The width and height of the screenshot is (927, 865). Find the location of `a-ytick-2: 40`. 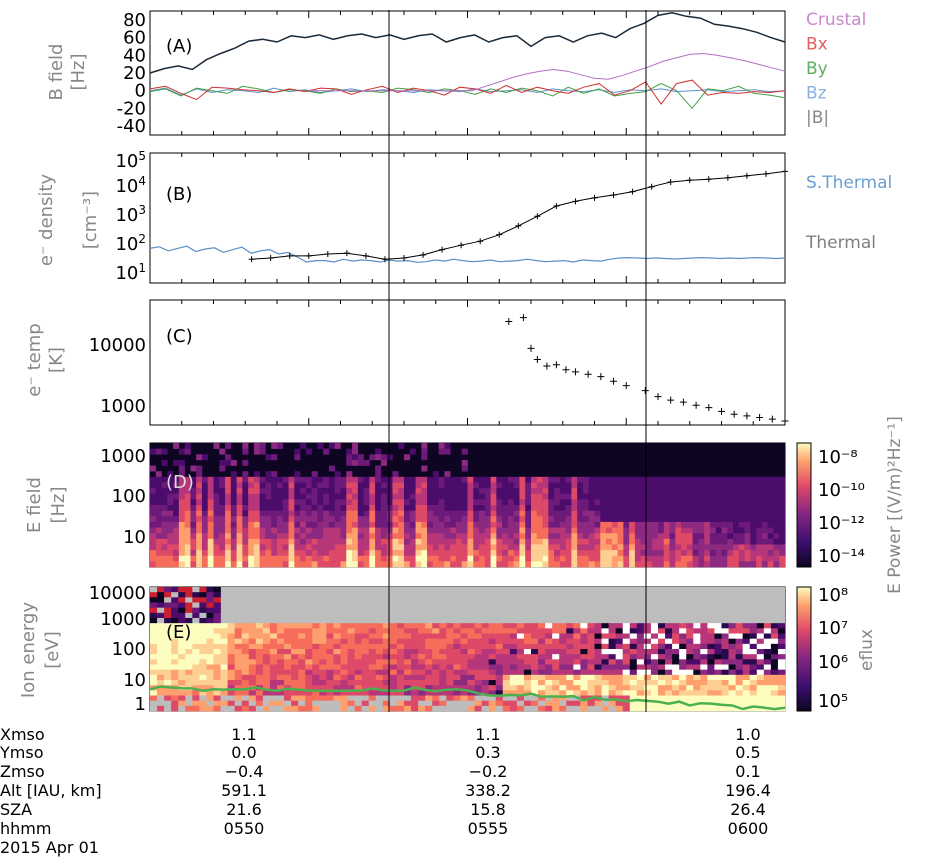

a-ytick-2: 40 is located at coordinates (134, 55).